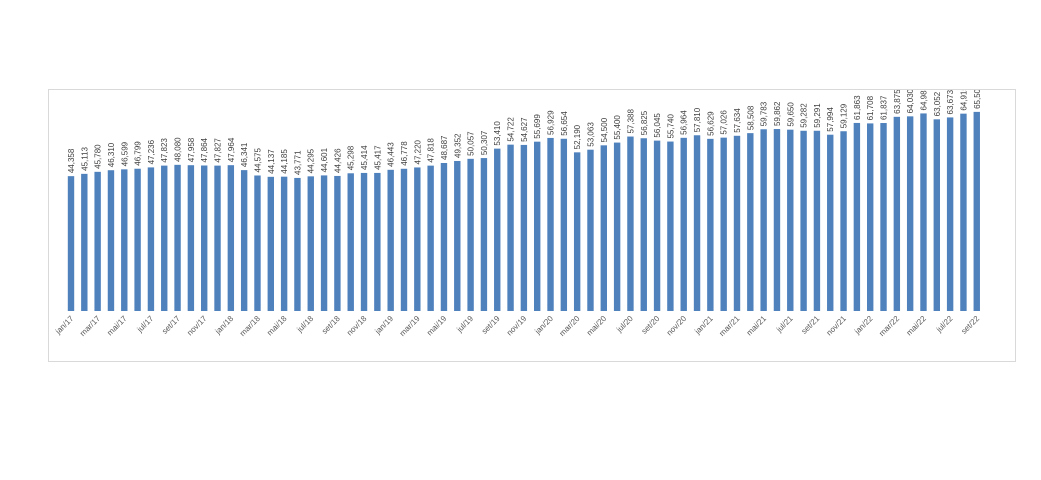 The width and height of the screenshot is (1041, 480). What do you see at coordinates (244, 154) in the screenshot?
I see `data-label: 46,341` at bounding box center [244, 154].